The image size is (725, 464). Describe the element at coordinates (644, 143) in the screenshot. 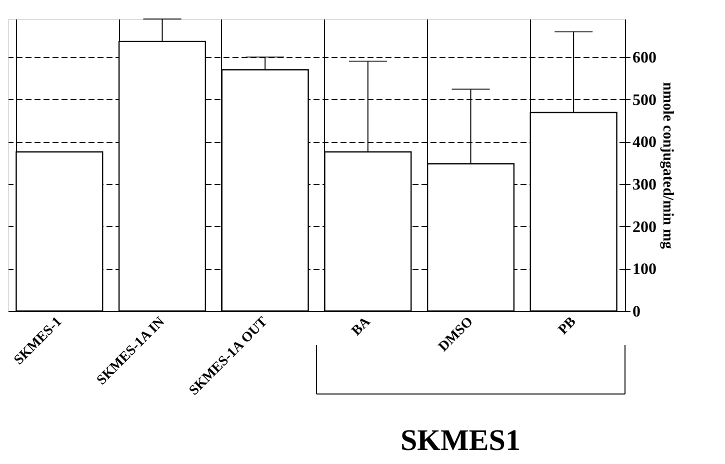

I see `y-tick-label: 400` at that location.